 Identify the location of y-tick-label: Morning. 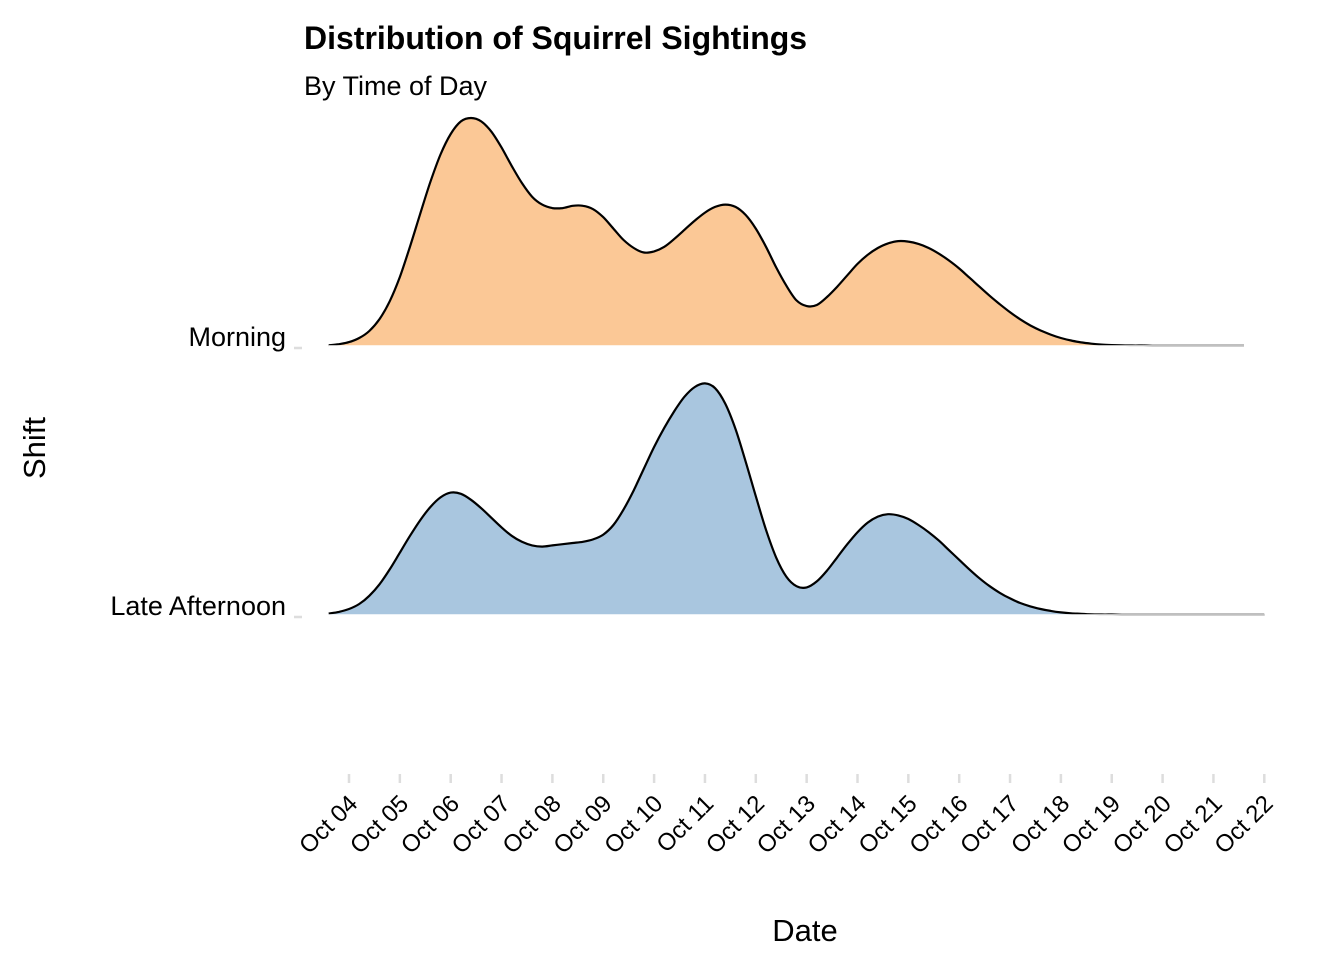
(237, 337).